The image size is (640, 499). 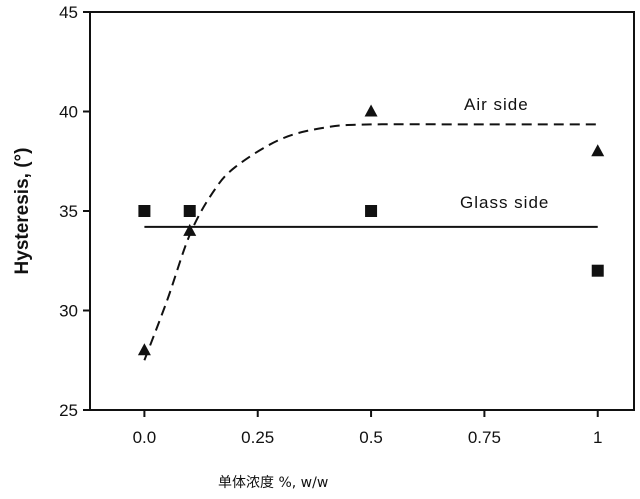 What do you see at coordinates (257, 437) in the screenshot?
I see `x-tick-label: 0.25` at bounding box center [257, 437].